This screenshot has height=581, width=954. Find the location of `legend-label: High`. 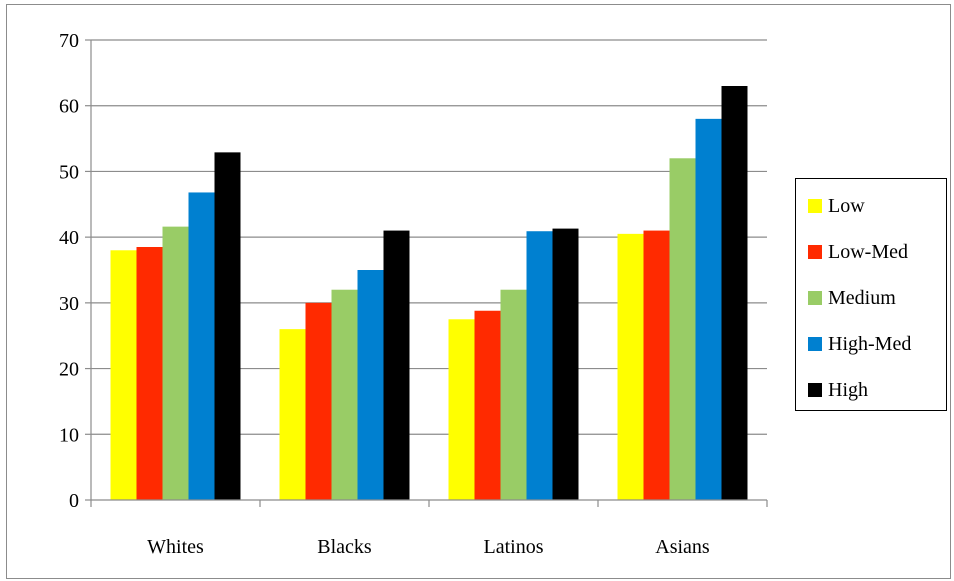

legend-label: High is located at coordinates (848, 389).